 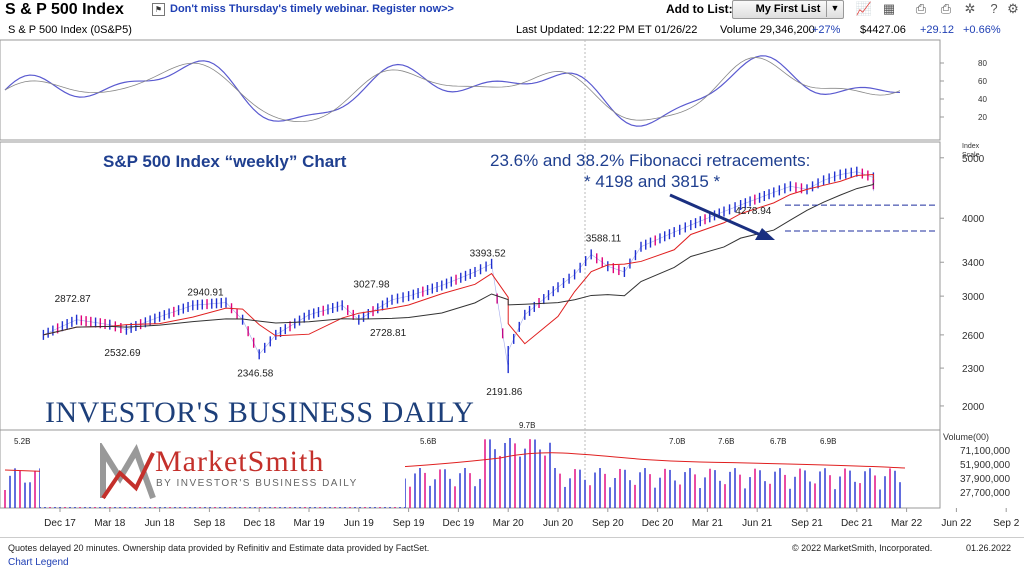 I want to click on price-callout-label: 2728.81, so click(x=388, y=333).